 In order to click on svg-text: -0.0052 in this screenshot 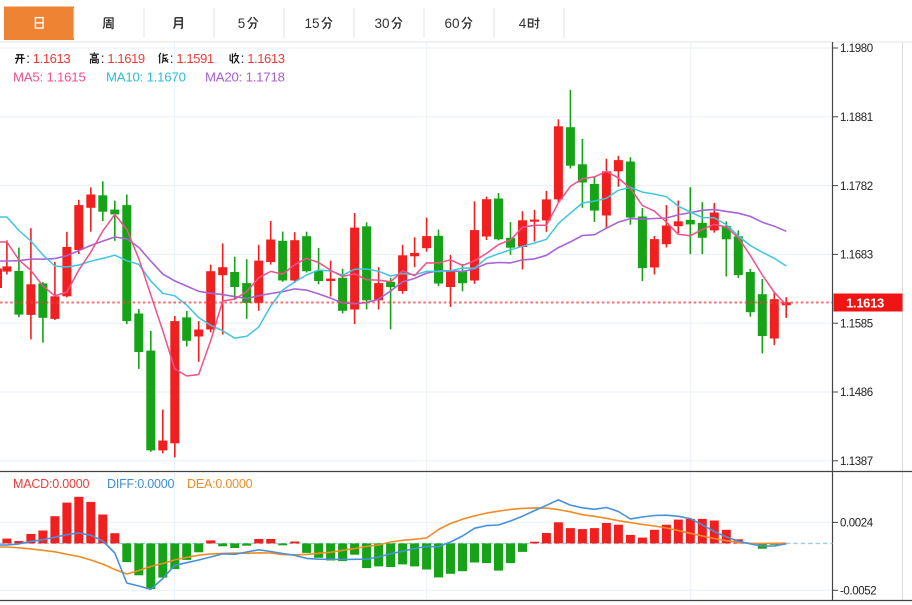, I will do `click(858, 592)`.